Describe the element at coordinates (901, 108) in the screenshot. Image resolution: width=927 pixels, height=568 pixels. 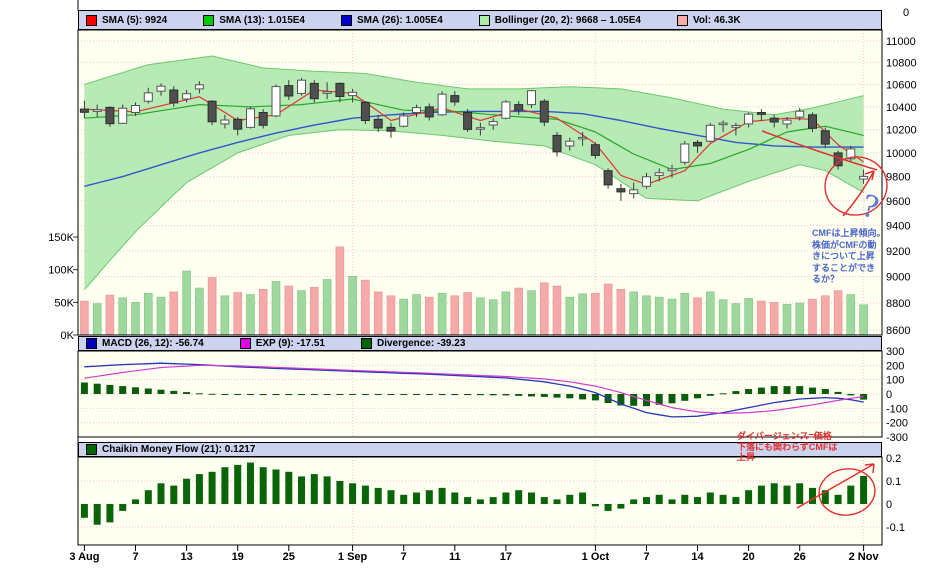
I see `price-axis-label: 10400` at that location.